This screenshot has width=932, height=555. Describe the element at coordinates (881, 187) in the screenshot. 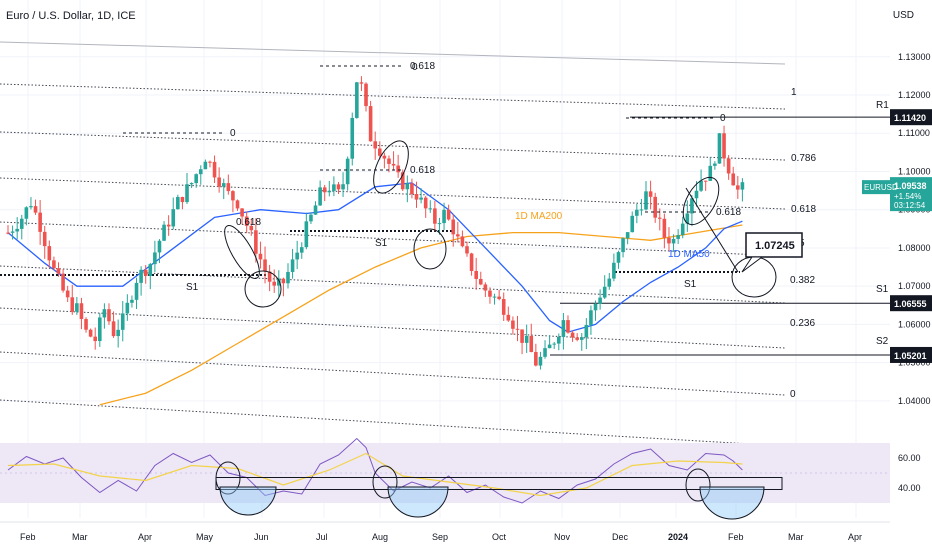

I see `symbol-label: EURUSD` at that location.